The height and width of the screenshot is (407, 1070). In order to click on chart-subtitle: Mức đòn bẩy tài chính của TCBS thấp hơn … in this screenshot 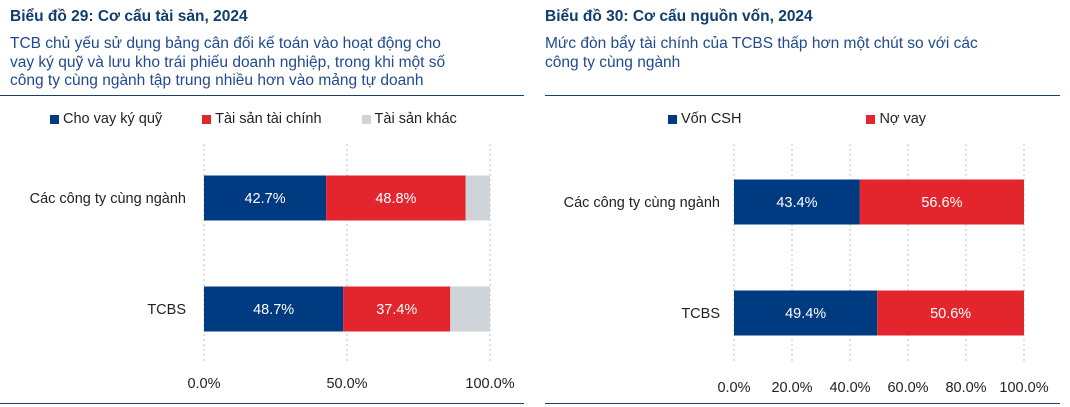, I will do `click(761, 53)`.